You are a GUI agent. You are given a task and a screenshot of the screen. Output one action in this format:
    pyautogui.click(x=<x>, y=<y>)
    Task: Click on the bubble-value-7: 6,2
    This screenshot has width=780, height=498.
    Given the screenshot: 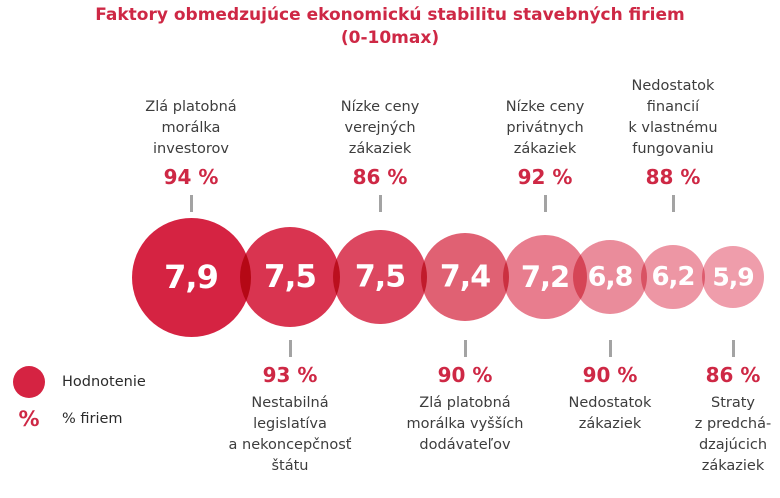 What is the action you would take?
    pyautogui.click(x=673, y=277)
    